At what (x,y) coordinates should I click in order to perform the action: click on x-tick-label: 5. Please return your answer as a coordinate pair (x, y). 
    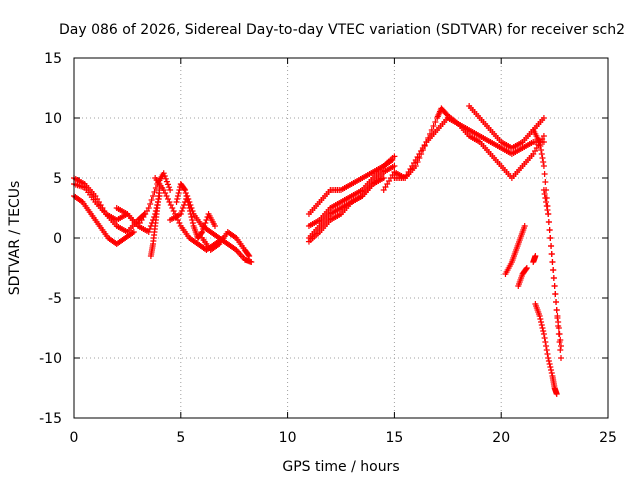
    Looking at the image, I should click on (180, 438).